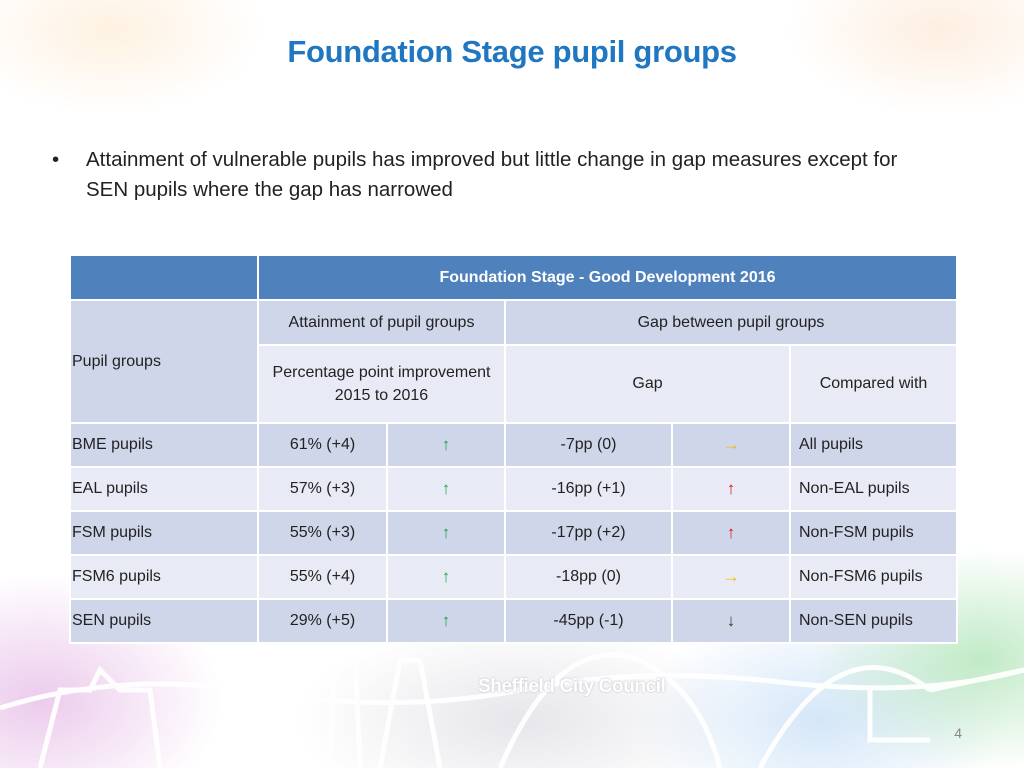 This screenshot has width=1024, height=768. Describe the element at coordinates (164, 277) in the screenshot. I see `header-corner-cell` at that location.